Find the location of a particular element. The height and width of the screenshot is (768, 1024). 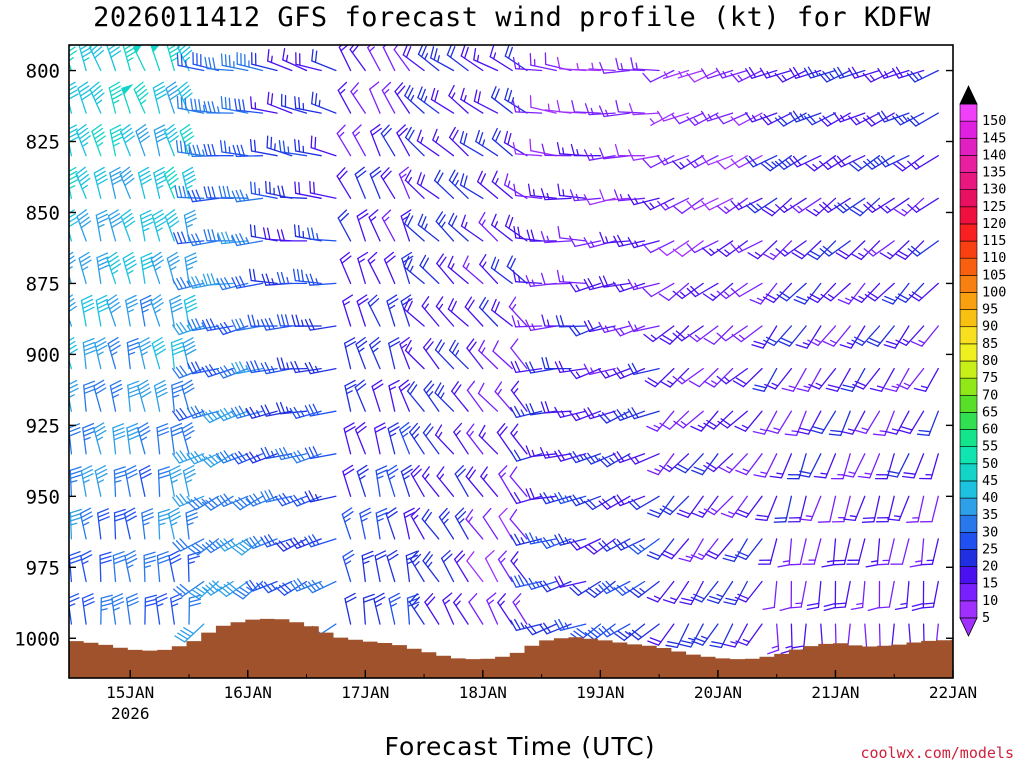

x-tick-label: 15JAN is located at coordinates (130, 692).